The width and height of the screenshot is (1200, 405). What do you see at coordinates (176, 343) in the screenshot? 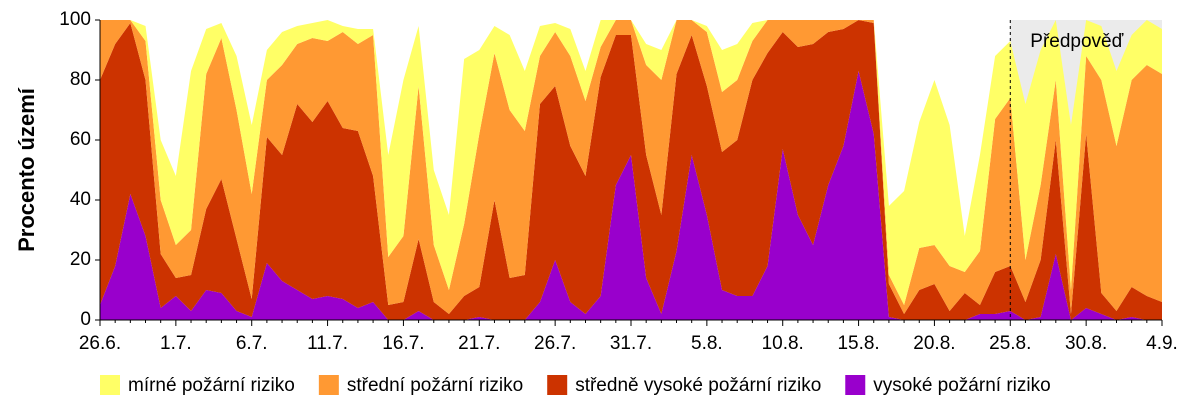
I see `x-tick-label: 1.7.` at bounding box center [176, 343].